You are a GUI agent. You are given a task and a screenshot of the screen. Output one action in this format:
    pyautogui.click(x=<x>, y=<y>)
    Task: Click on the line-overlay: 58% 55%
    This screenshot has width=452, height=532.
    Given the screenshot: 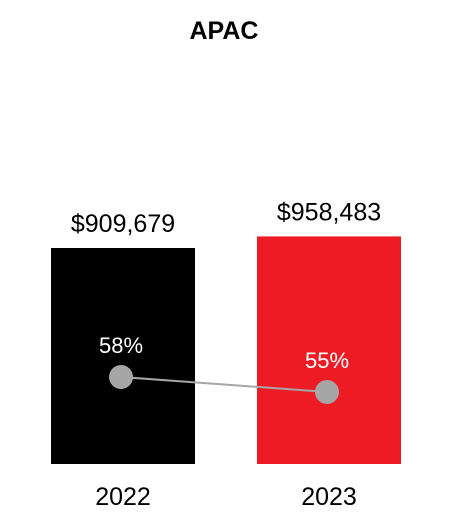 What is the action you would take?
    pyautogui.click(x=224, y=368)
    